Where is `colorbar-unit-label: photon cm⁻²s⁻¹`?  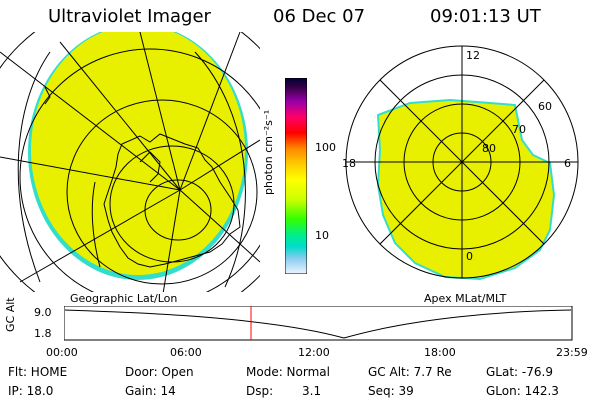 colorbar-unit-label: photon cm⁻²s⁻¹ is located at coordinates (268, 152).